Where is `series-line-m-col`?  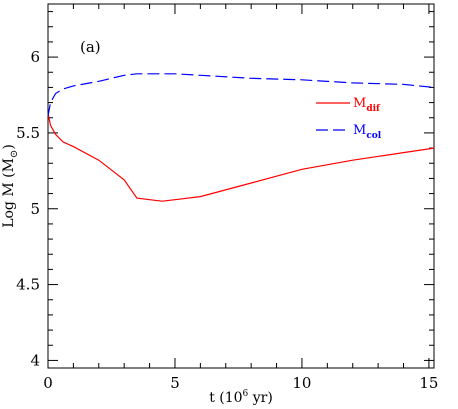 series-line-m-col is located at coordinates (241, 95).